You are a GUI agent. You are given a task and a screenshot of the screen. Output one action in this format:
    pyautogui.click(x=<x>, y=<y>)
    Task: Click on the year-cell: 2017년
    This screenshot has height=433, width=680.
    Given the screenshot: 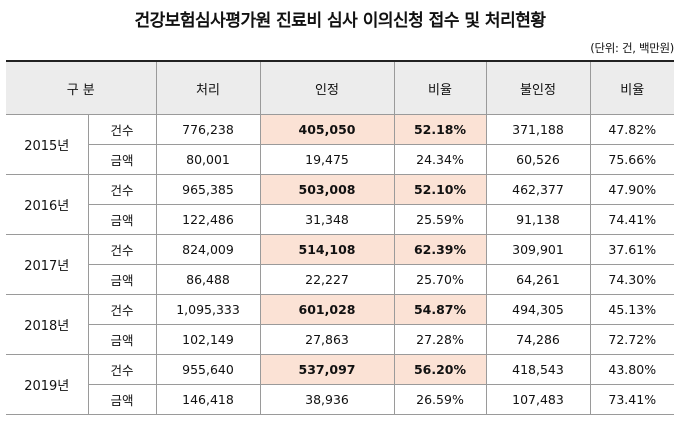 What is the action you would take?
    pyautogui.click(x=47, y=264)
    